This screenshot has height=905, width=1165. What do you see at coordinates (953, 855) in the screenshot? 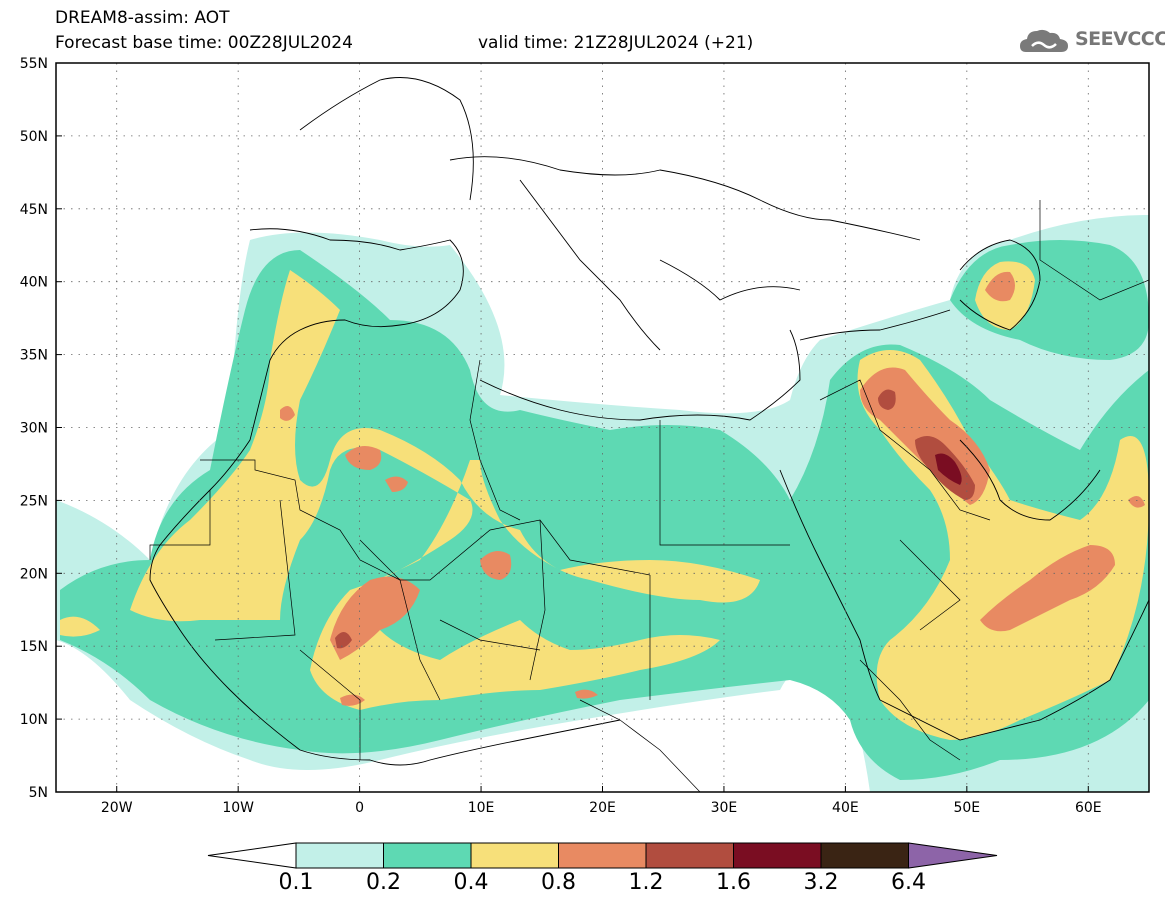
I see `colorbar-over-triangle` at bounding box center [953, 855].